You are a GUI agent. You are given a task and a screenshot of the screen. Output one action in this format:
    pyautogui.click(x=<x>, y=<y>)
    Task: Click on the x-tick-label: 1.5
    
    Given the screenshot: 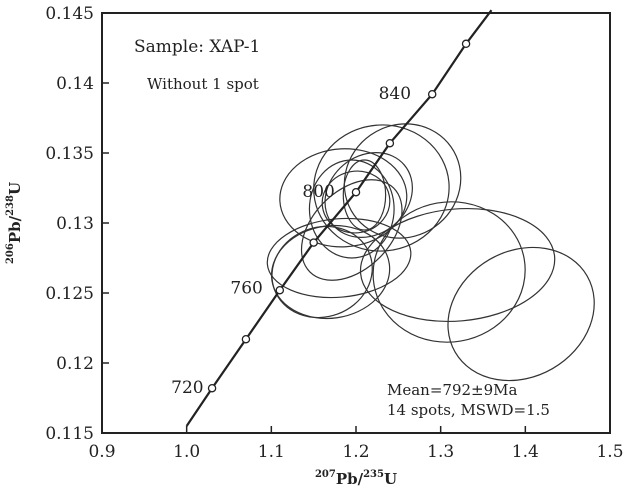 What is the action you would take?
    pyautogui.click(x=609, y=452)
    